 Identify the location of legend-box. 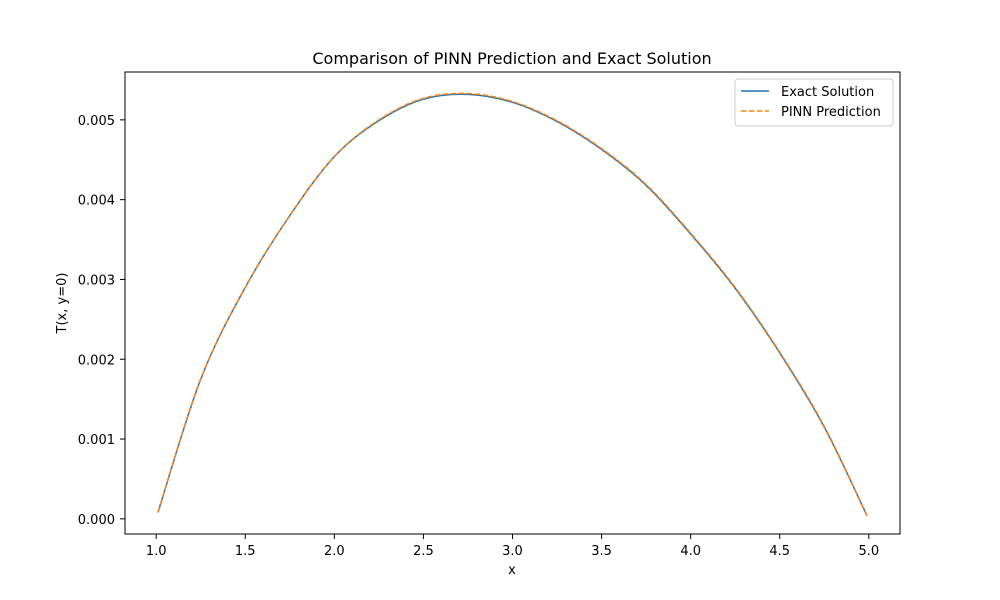
(814, 102).